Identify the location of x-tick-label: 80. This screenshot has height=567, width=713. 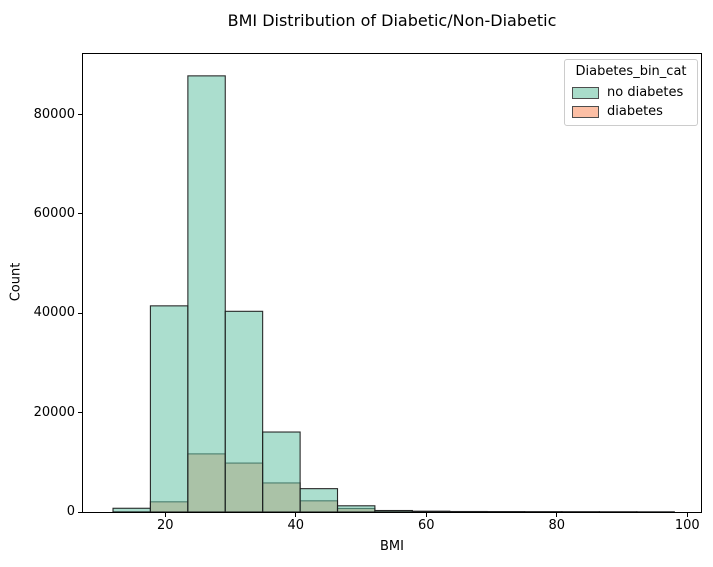
(557, 525).